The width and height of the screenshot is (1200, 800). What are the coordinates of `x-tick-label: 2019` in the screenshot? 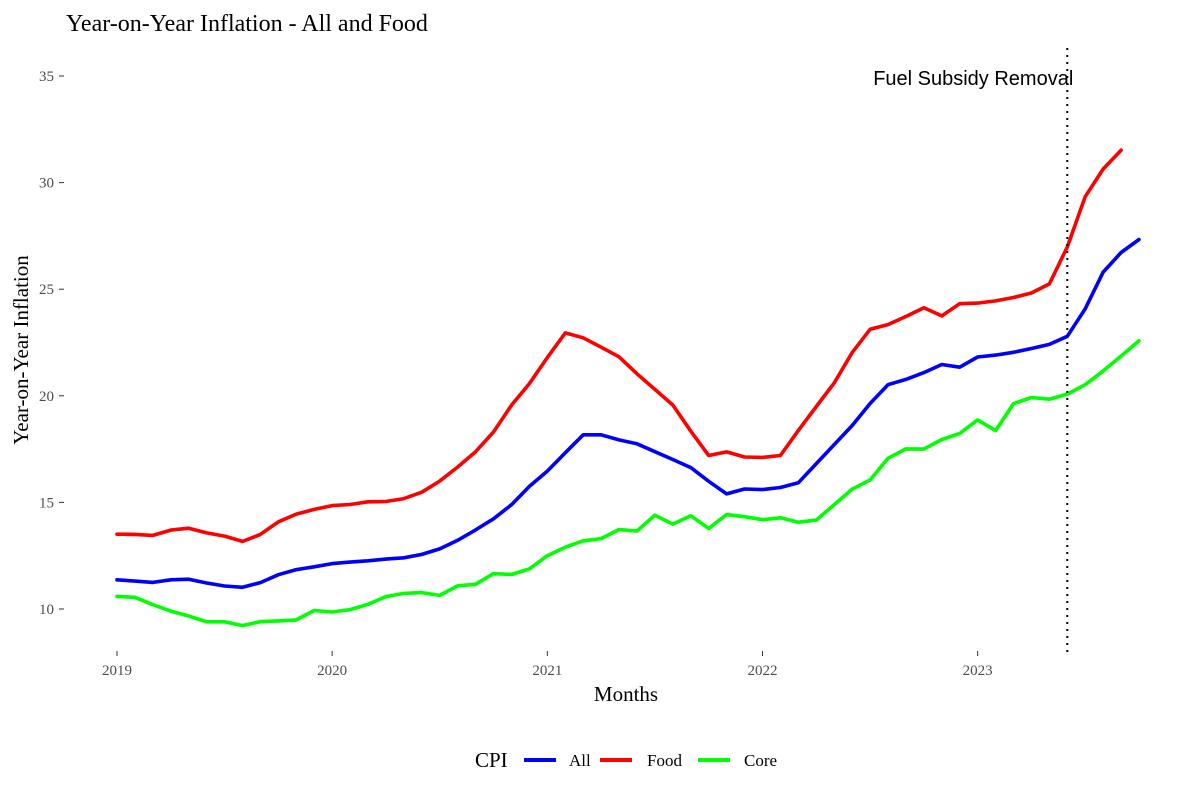 It's located at (117, 671).